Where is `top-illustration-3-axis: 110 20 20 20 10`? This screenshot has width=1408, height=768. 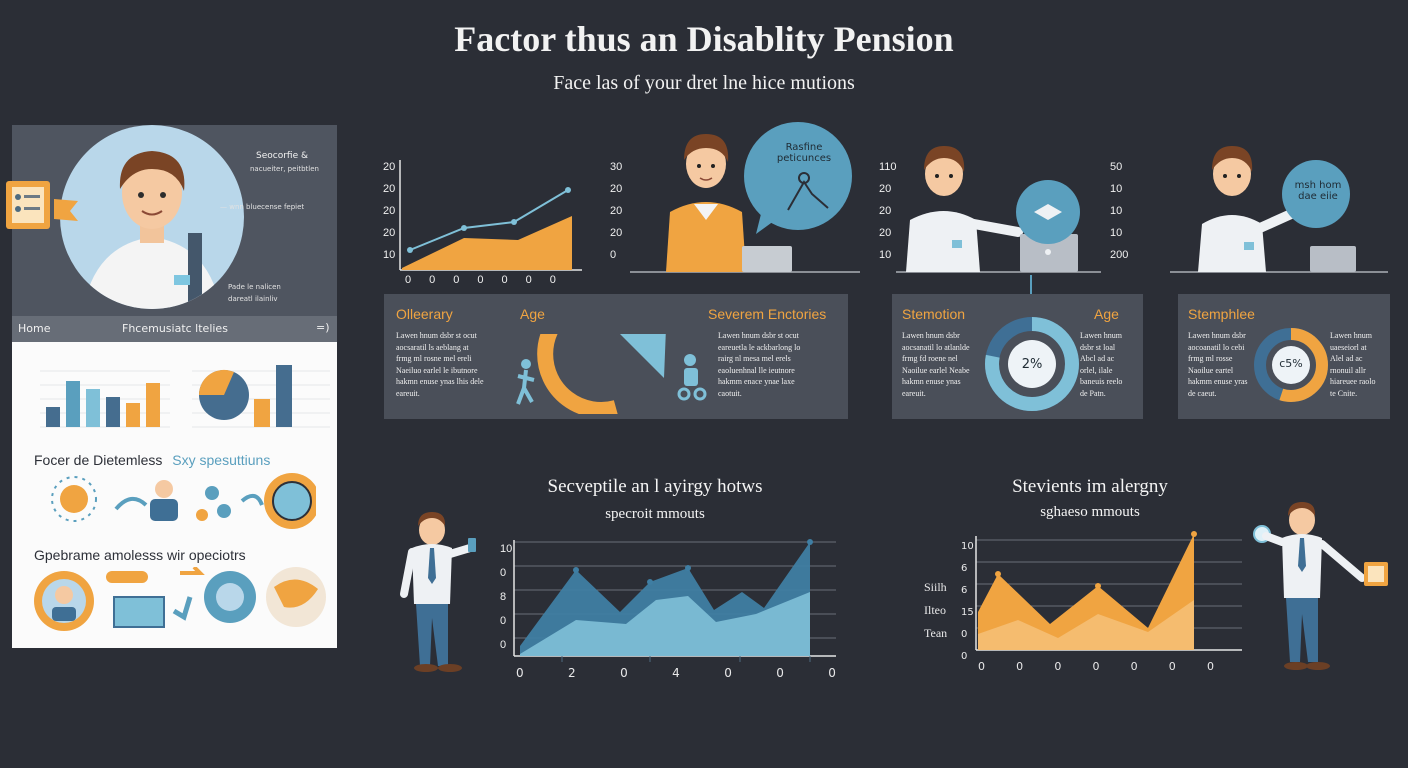 top-illustration-3-axis: 110 20 20 20 10 is located at coordinates (888, 211).